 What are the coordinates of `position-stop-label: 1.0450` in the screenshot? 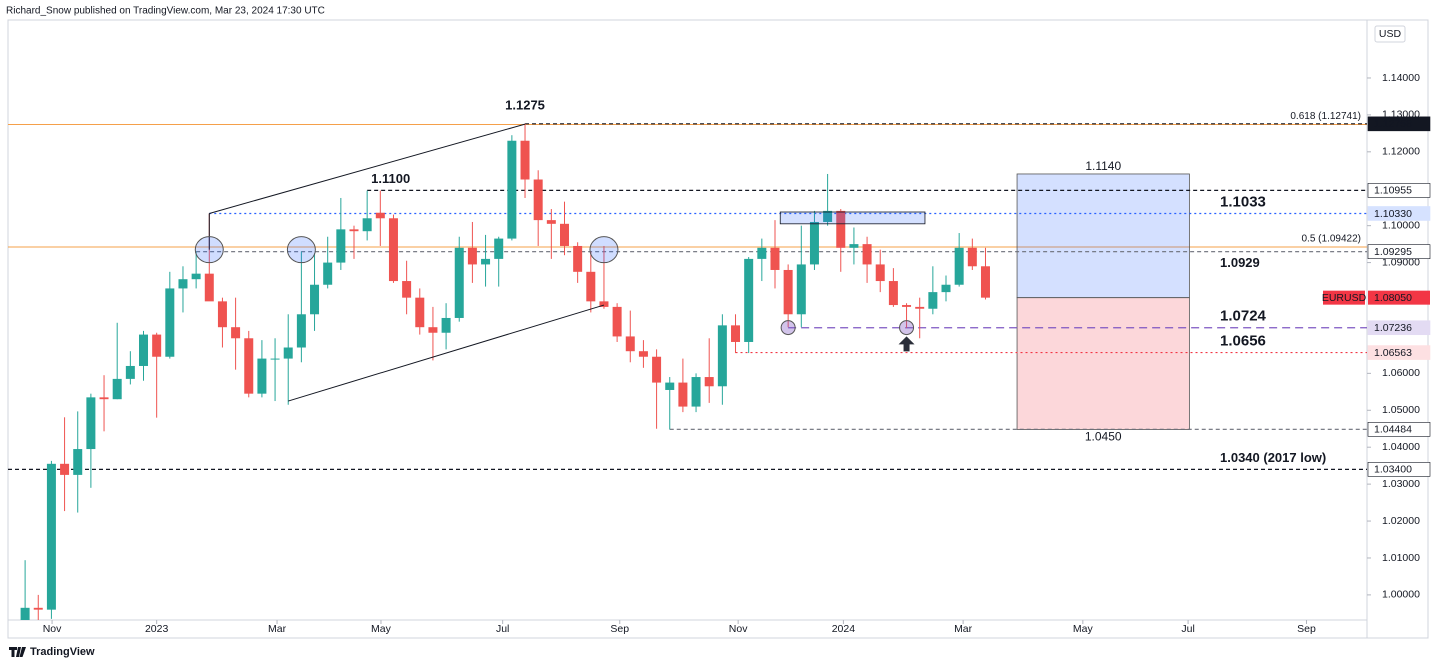 It's located at (1103, 437).